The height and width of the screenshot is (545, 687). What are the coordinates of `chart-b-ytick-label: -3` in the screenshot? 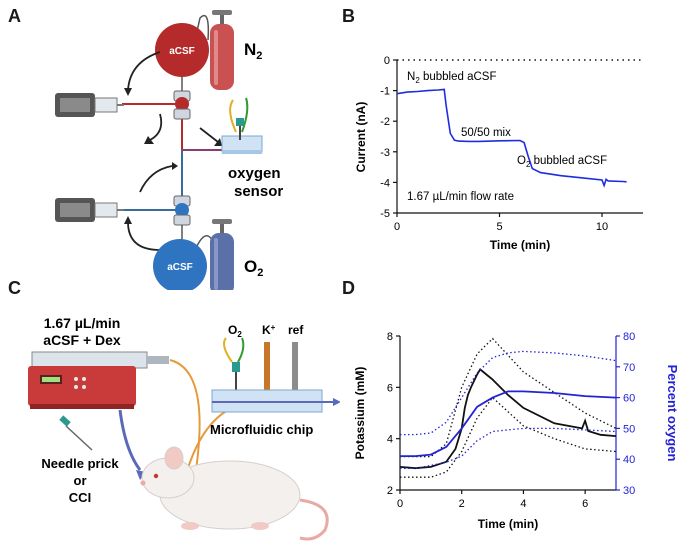 It's located at (385, 153).